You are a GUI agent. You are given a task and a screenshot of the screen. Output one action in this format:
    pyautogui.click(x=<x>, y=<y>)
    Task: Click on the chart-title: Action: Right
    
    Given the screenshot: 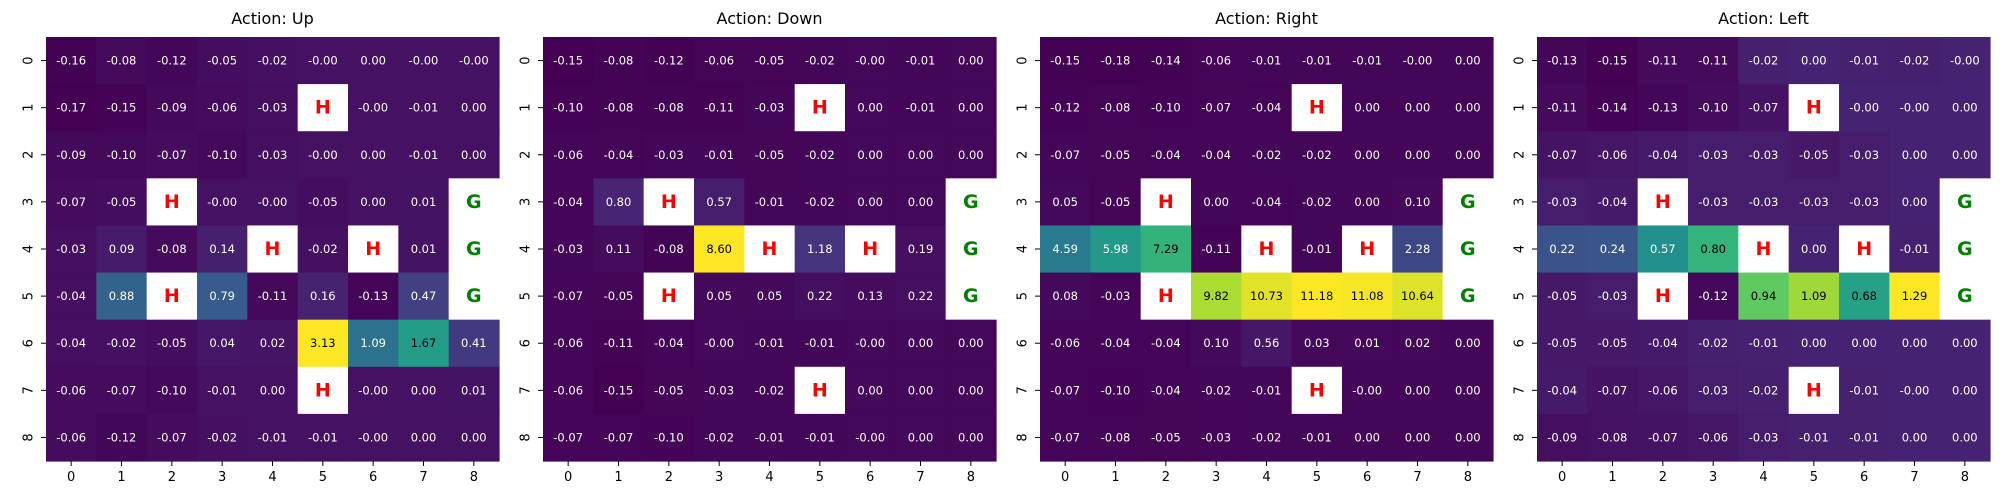 What is the action you would take?
    pyautogui.click(x=1266, y=18)
    